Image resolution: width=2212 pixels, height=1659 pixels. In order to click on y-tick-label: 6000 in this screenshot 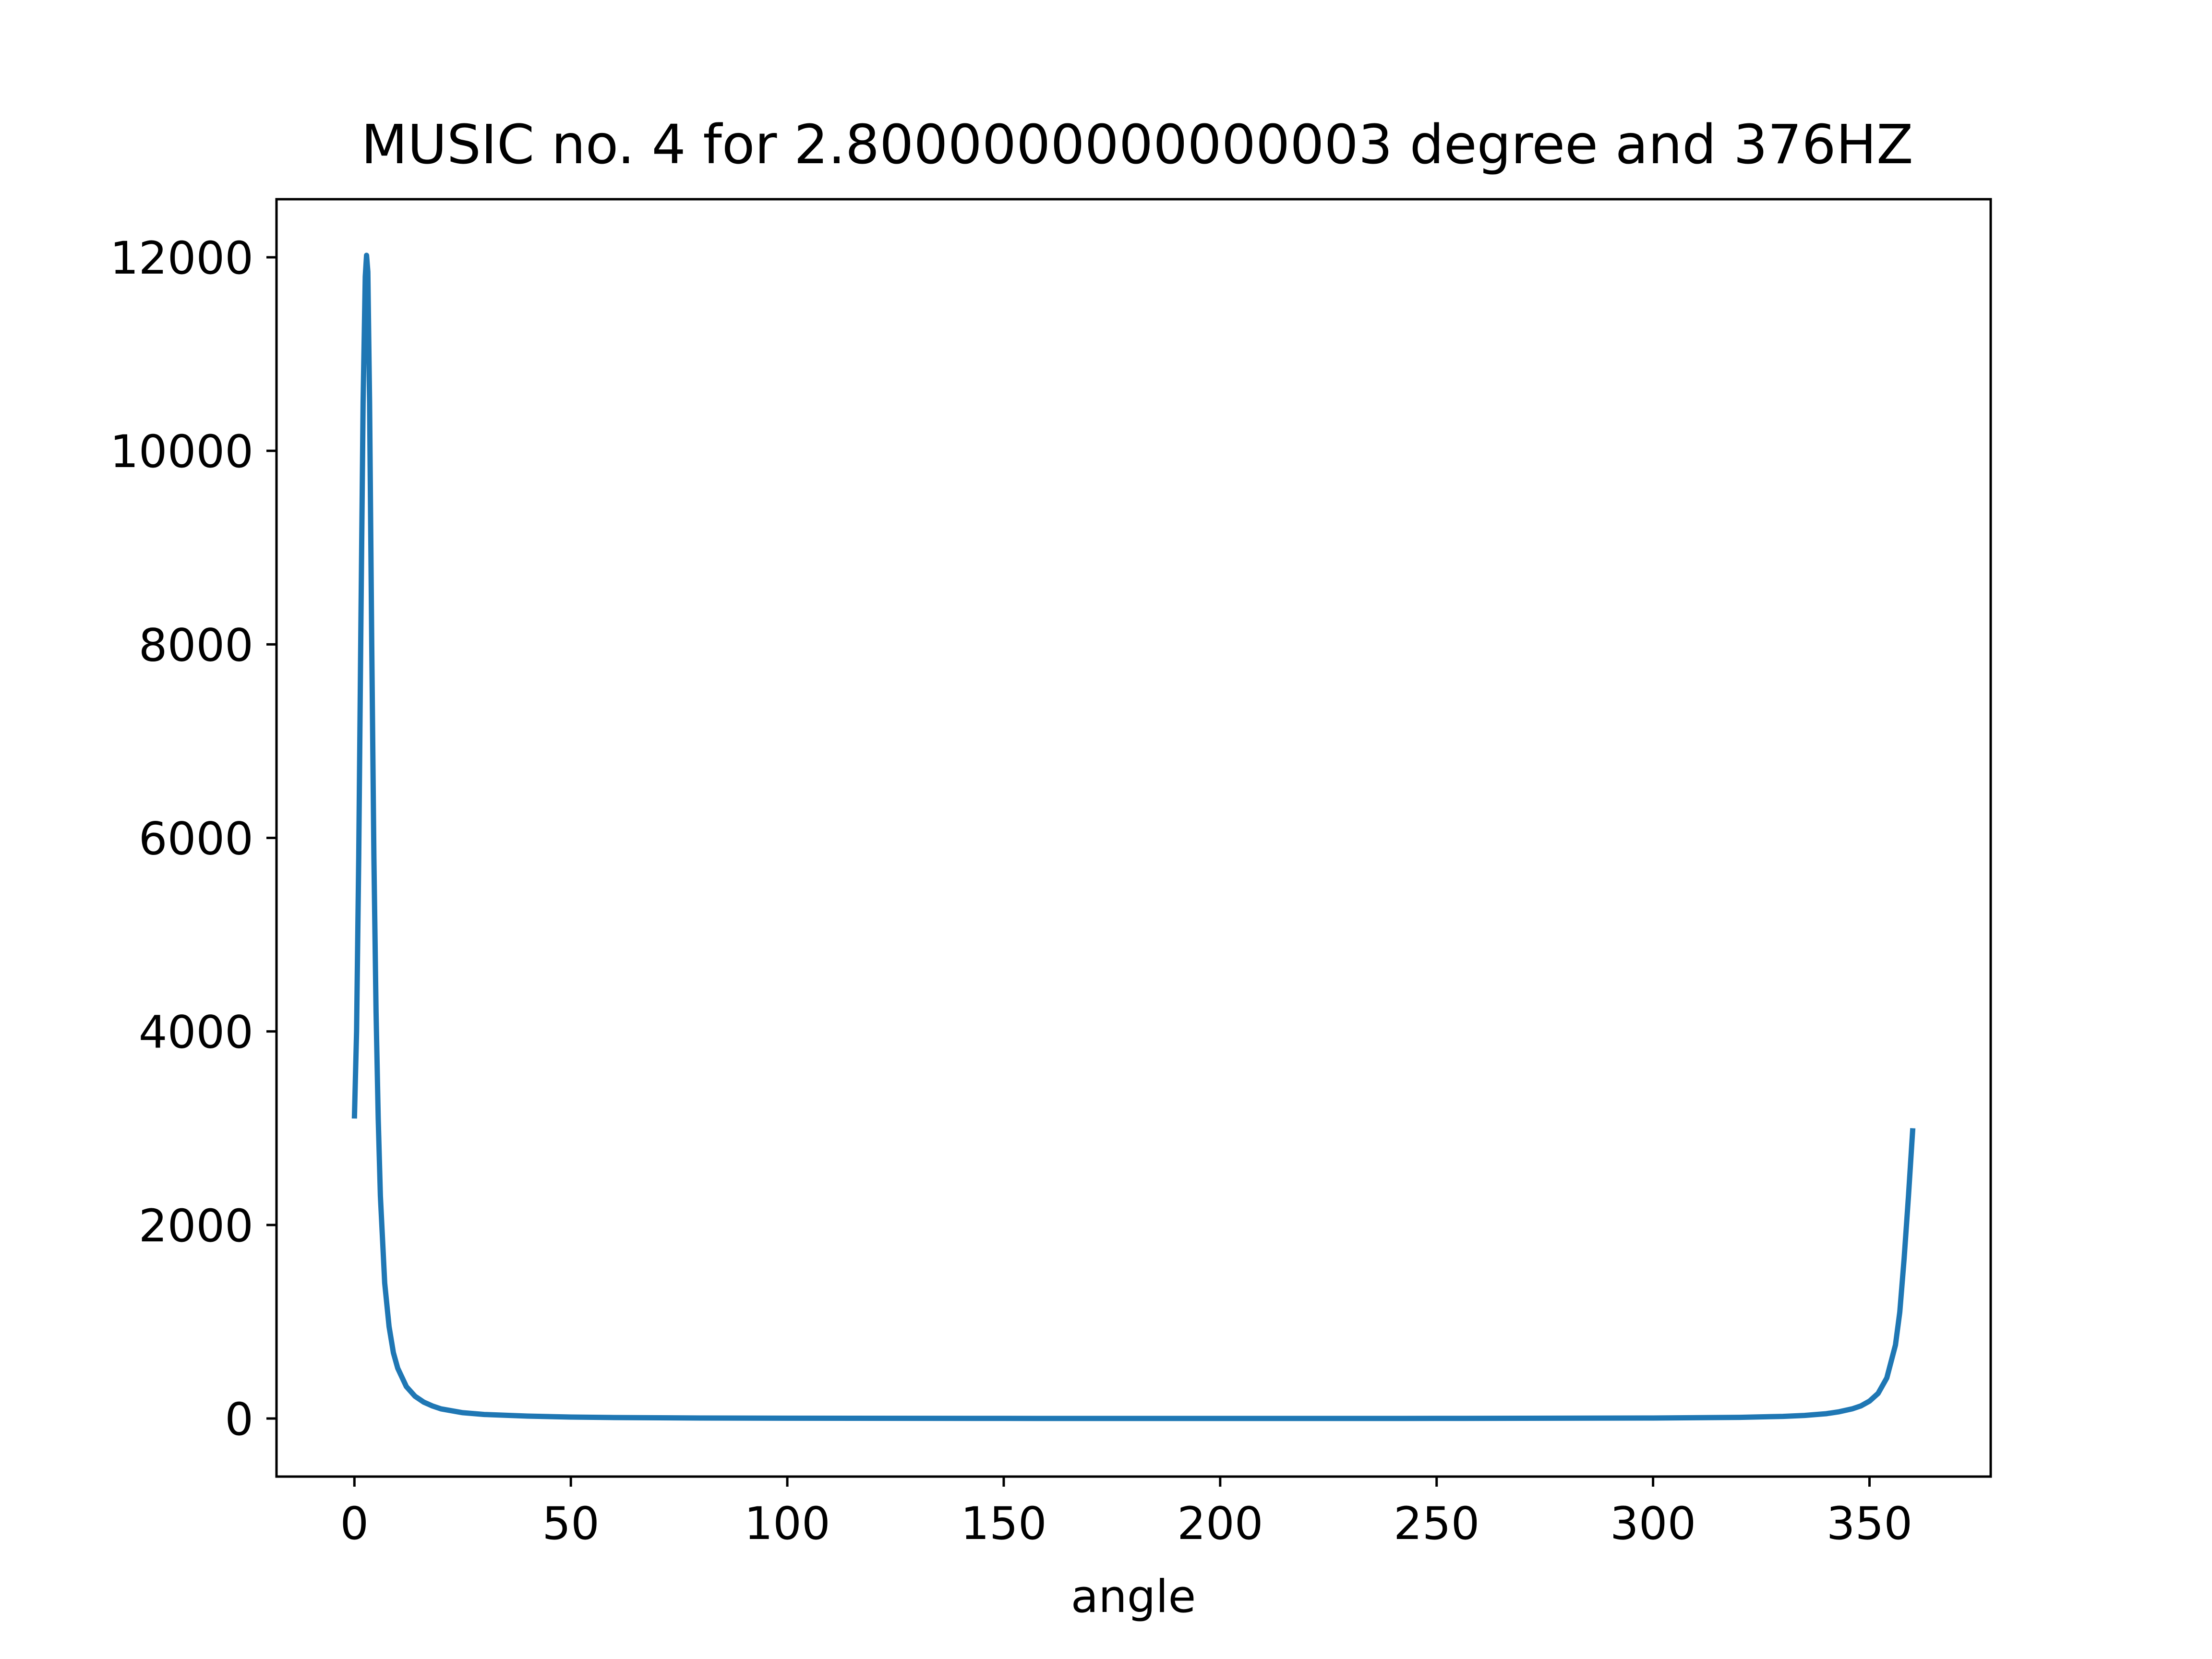, I will do `click(196, 839)`.